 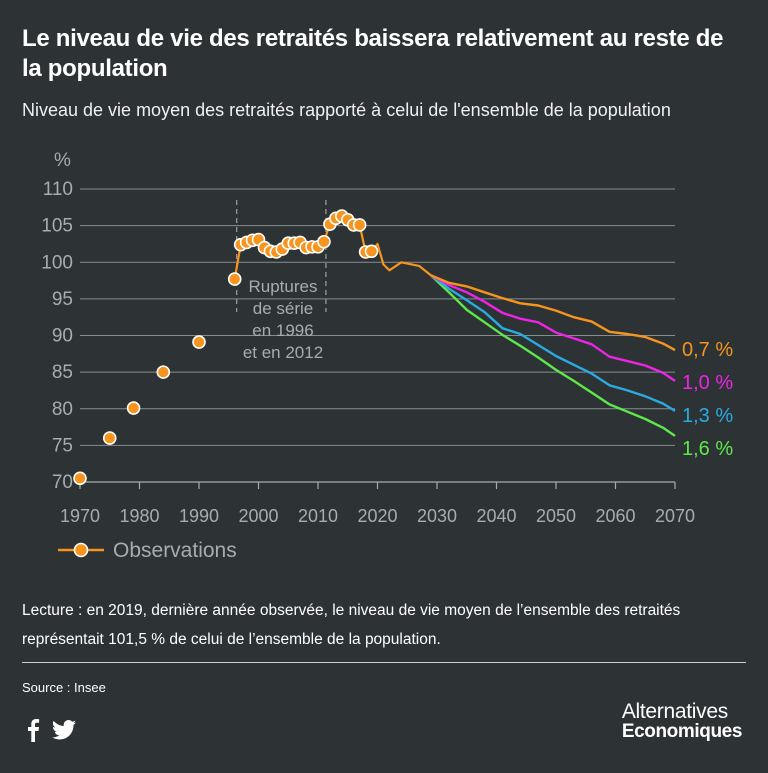 What do you see at coordinates (57, 262) in the screenshot?
I see `y-tick-100: 100` at bounding box center [57, 262].